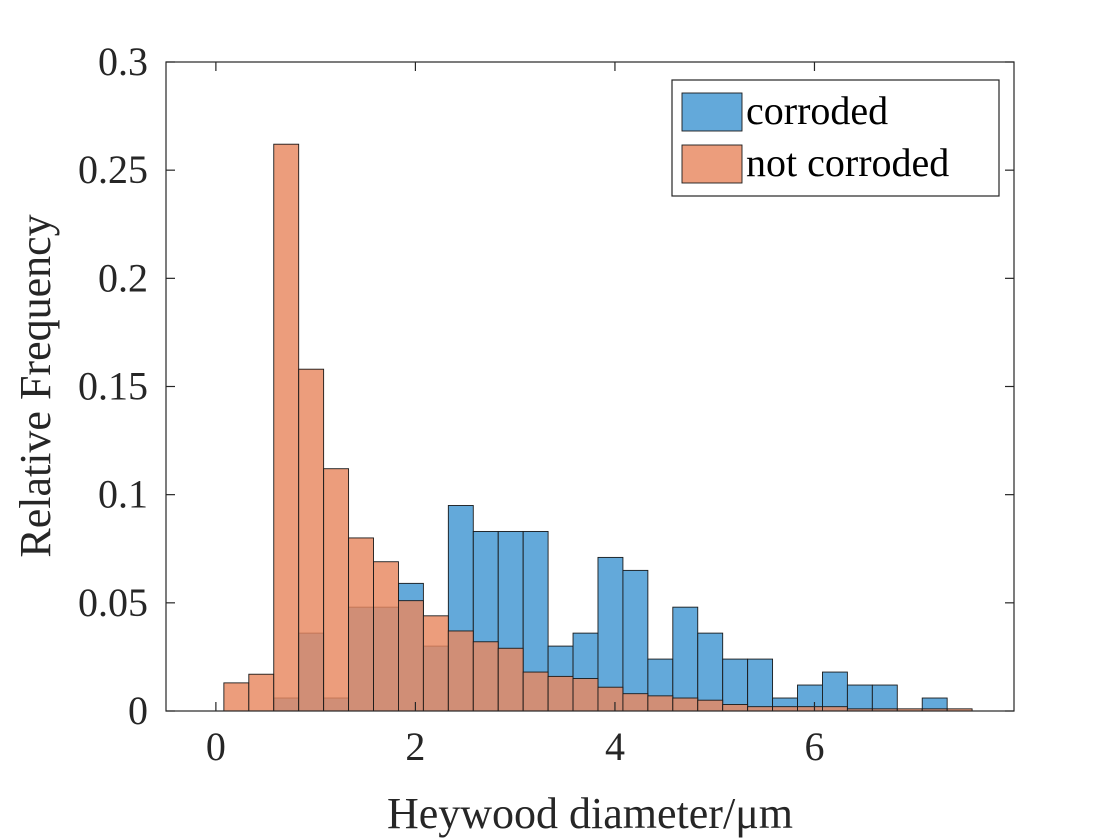  What do you see at coordinates (113, 386) in the screenshot?
I see `y-tick-label-3: 0.15` at bounding box center [113, 386].